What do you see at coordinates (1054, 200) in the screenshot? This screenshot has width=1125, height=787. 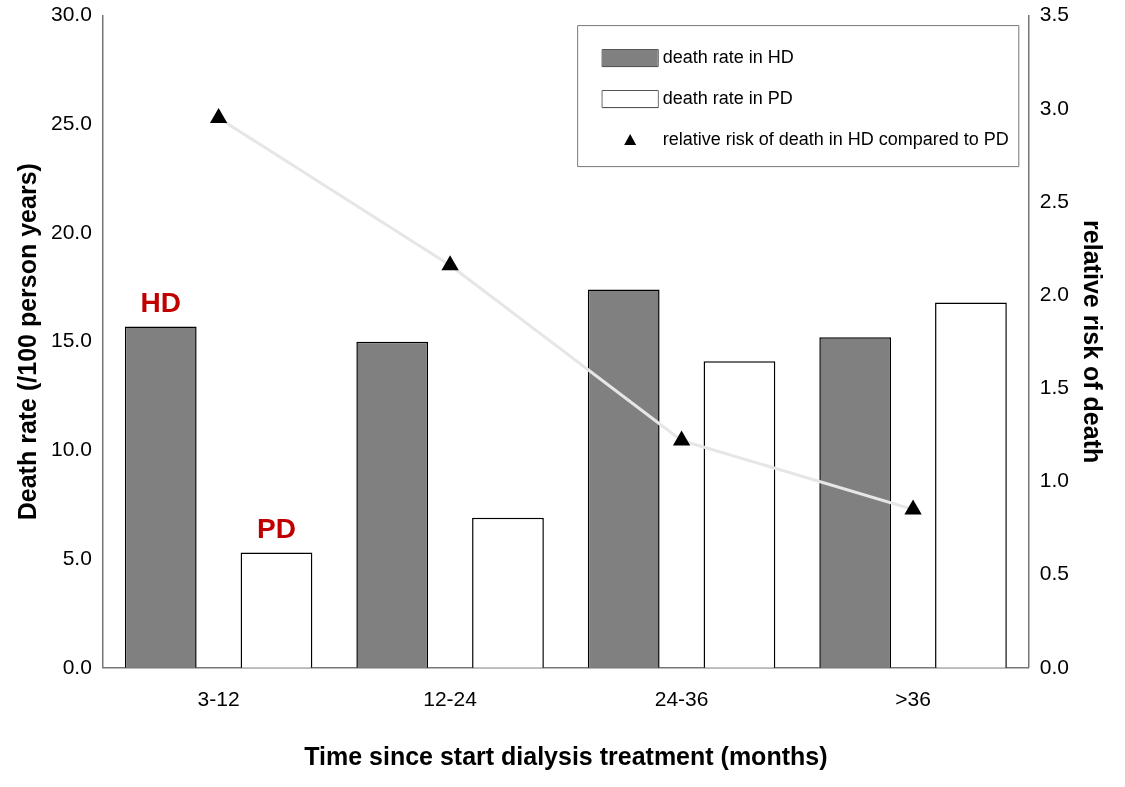 I see `y2-tick-label: 2.5` at bounding box center [1054, 200].